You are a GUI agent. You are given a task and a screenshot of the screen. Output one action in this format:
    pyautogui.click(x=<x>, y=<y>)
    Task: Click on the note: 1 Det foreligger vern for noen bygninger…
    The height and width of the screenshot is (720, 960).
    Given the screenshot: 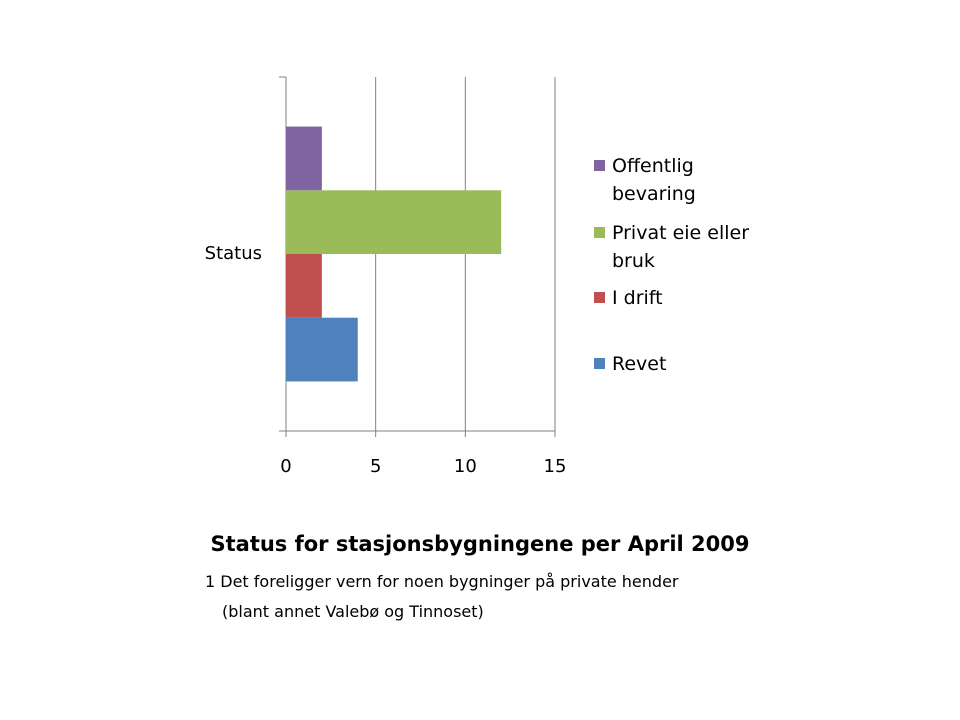 What is the action you would take?
    pyautogui.click(x=442, y=581)
    